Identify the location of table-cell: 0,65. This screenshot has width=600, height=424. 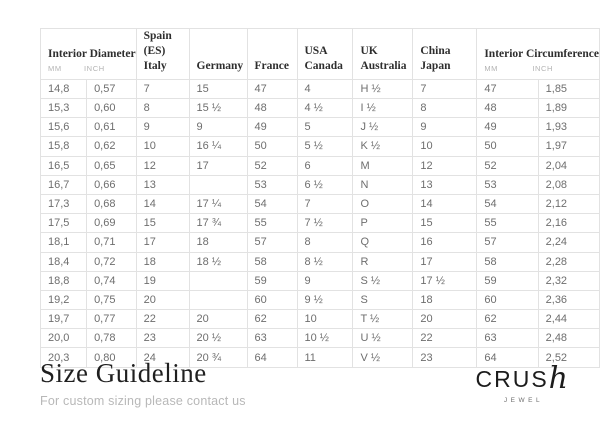
(111, 165).